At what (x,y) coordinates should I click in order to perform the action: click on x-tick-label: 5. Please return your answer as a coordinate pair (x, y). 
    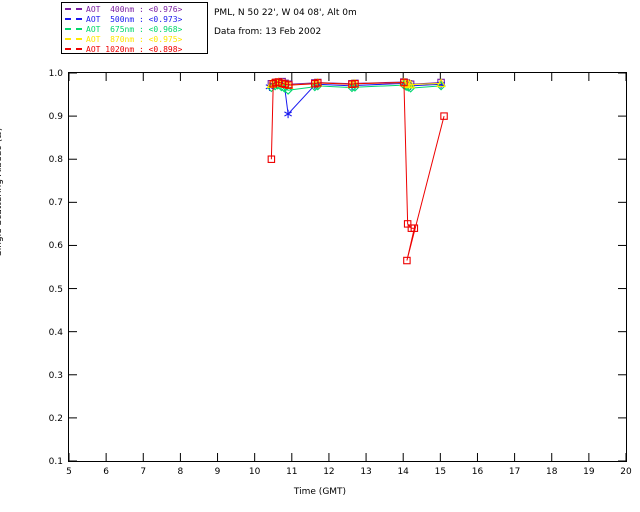
    Looking at the image, I should click on (69, 472).